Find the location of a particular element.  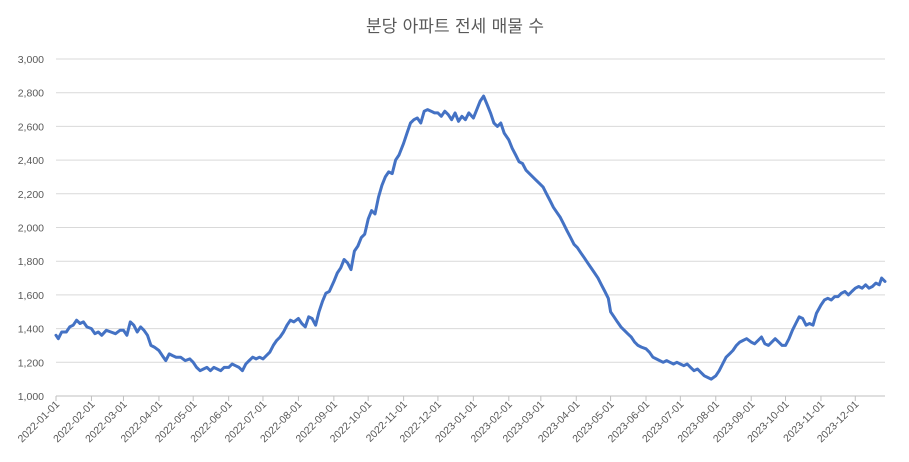

y-tick-label: 1,000 is located at coordinates (31, 397).